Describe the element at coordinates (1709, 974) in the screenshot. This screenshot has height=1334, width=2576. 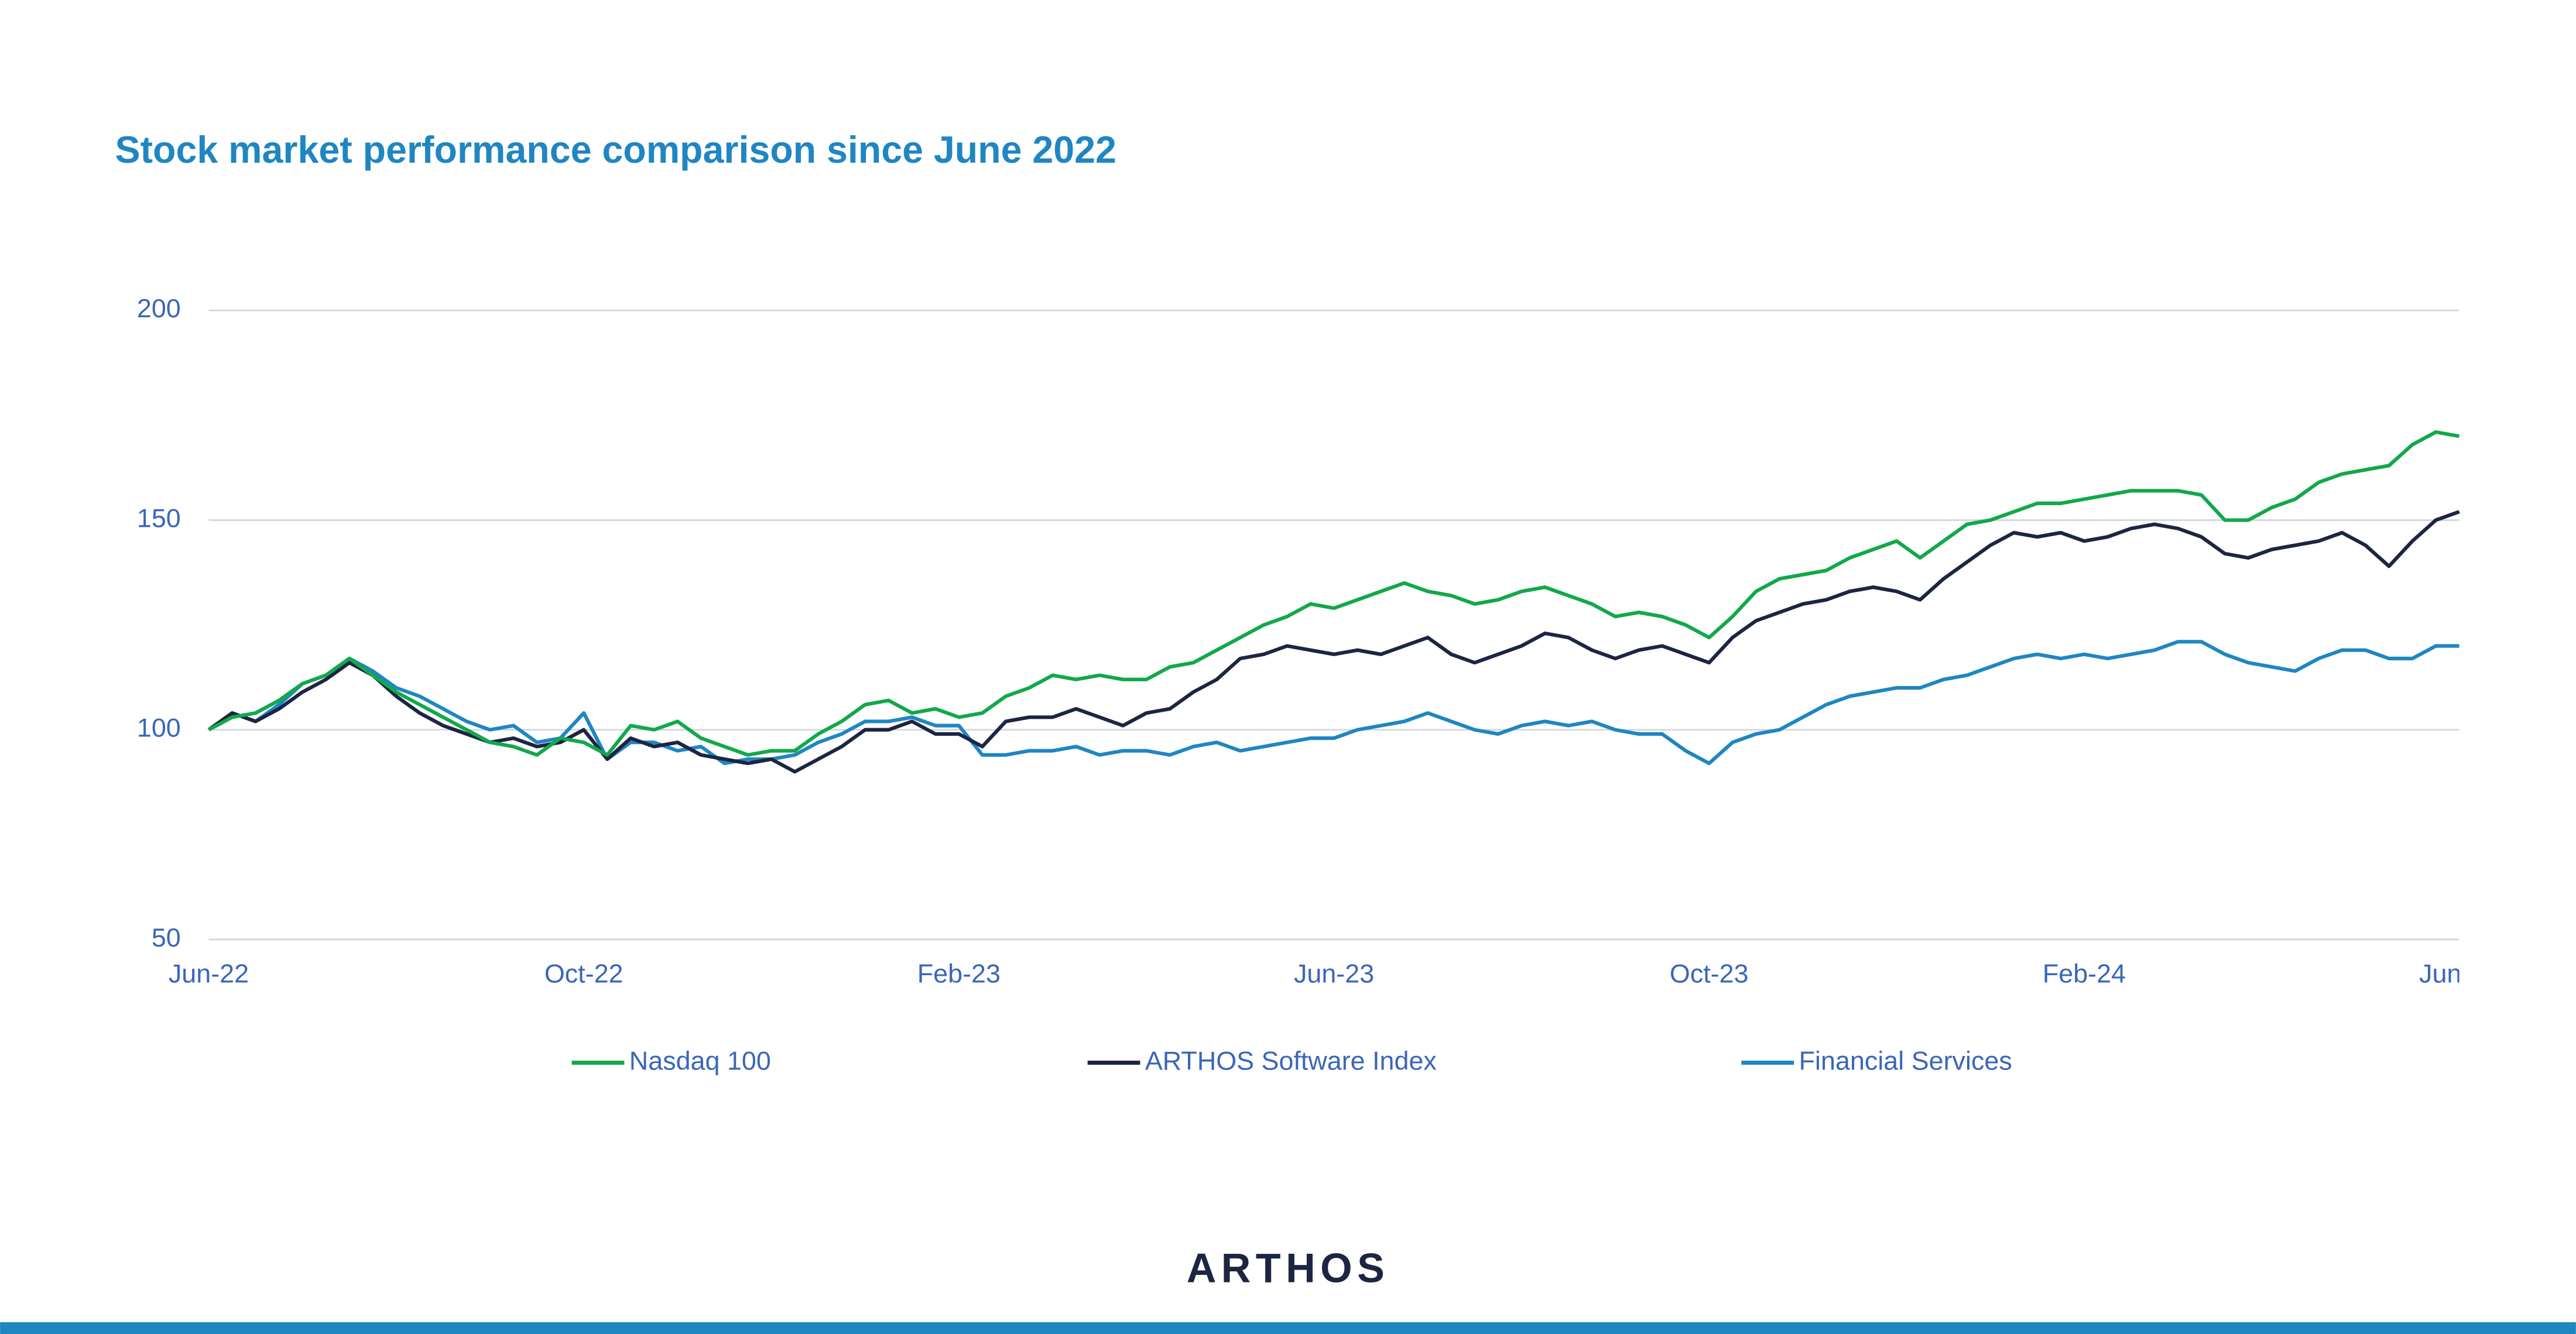
I see `x-tick-label: Oct-23` at that location.